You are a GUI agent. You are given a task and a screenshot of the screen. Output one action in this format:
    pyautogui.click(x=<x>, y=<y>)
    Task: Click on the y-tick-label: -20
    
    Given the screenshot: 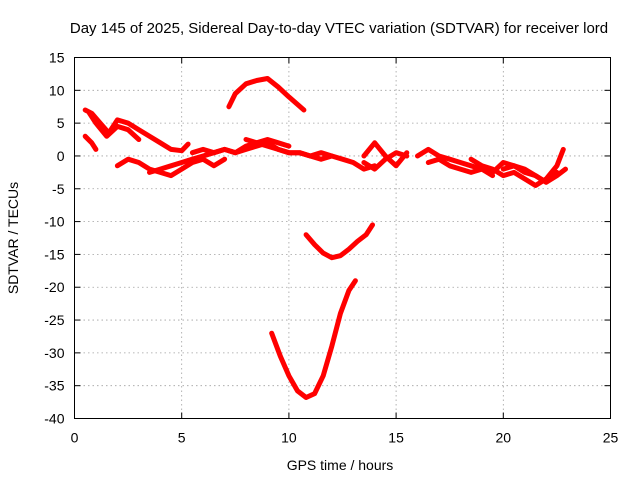 What is the action you would take?
    pyautogui.click(x=54, y=287)
    